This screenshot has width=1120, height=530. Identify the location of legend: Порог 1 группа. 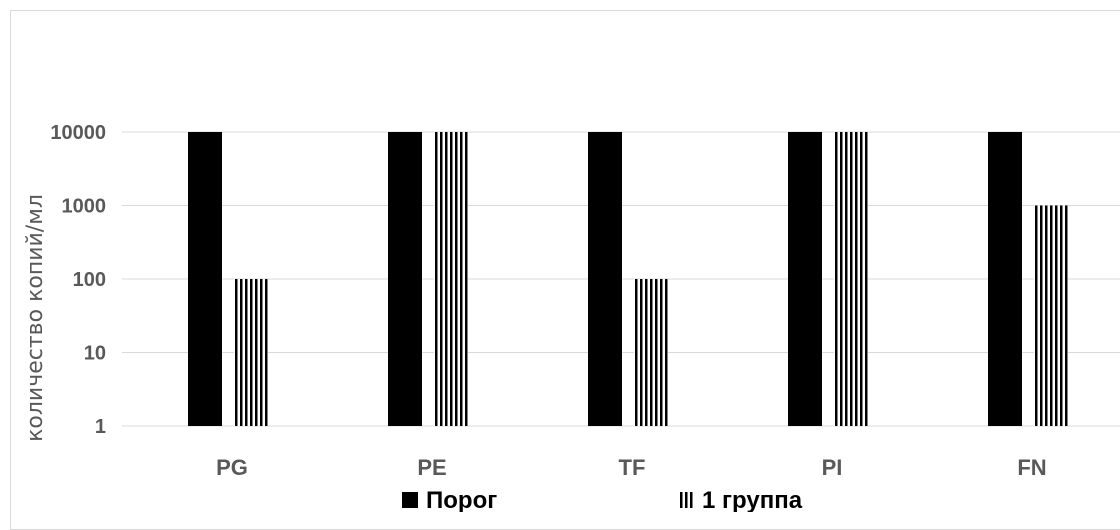
(602, 499).